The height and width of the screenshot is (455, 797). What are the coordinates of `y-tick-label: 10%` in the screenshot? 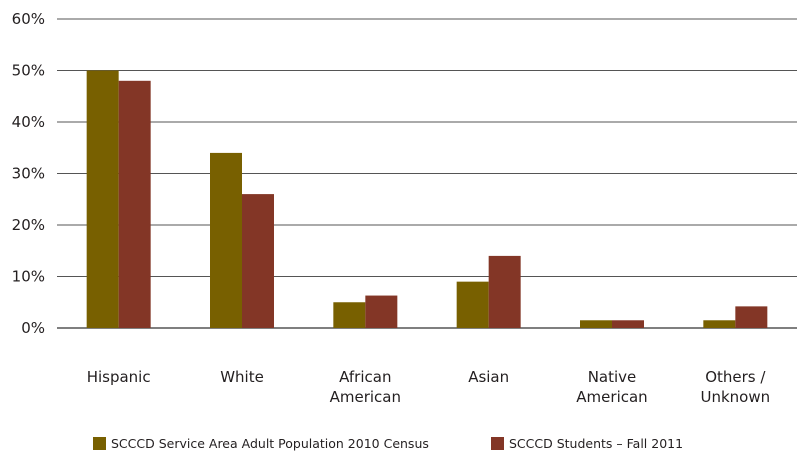 It's located at (28, 277).